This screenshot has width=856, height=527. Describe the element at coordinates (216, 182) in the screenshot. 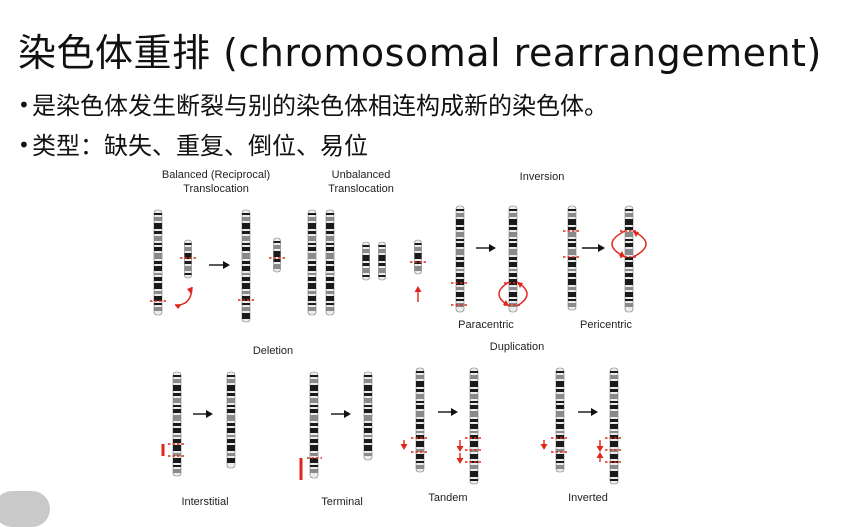

I see `label-balanced-translocation: Balanced (Reciprocal) Translocation` at that location.